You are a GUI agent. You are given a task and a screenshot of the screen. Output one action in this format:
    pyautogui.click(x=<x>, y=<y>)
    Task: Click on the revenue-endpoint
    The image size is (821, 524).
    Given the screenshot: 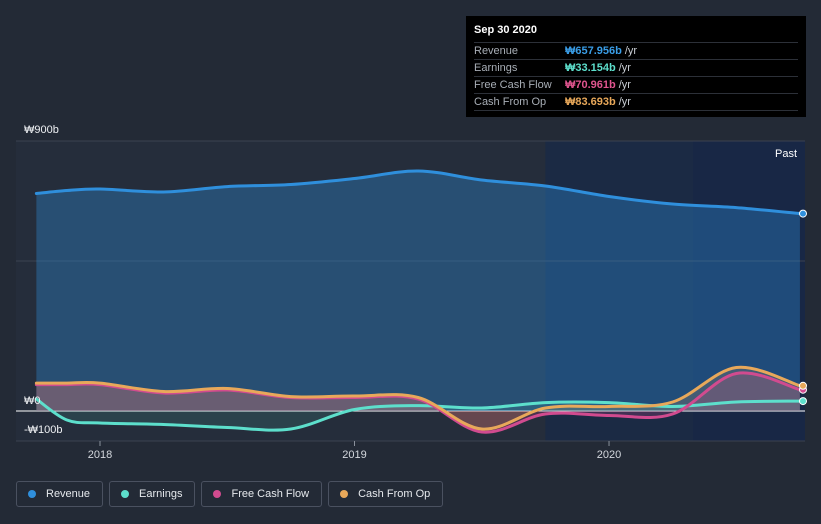 What is the action you would take?
    pyautogui.click(x=803, y=213)
    